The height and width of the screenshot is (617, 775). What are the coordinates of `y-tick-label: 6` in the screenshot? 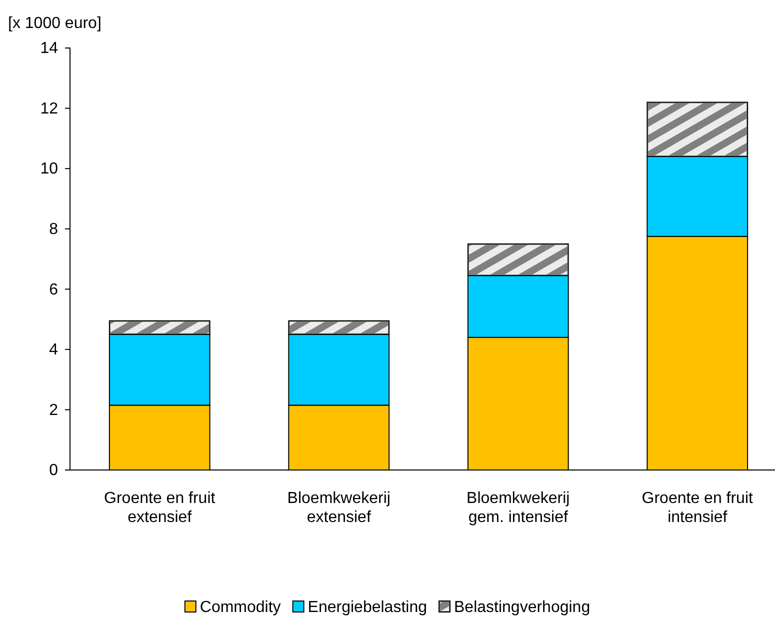 It's located at (53, 289).